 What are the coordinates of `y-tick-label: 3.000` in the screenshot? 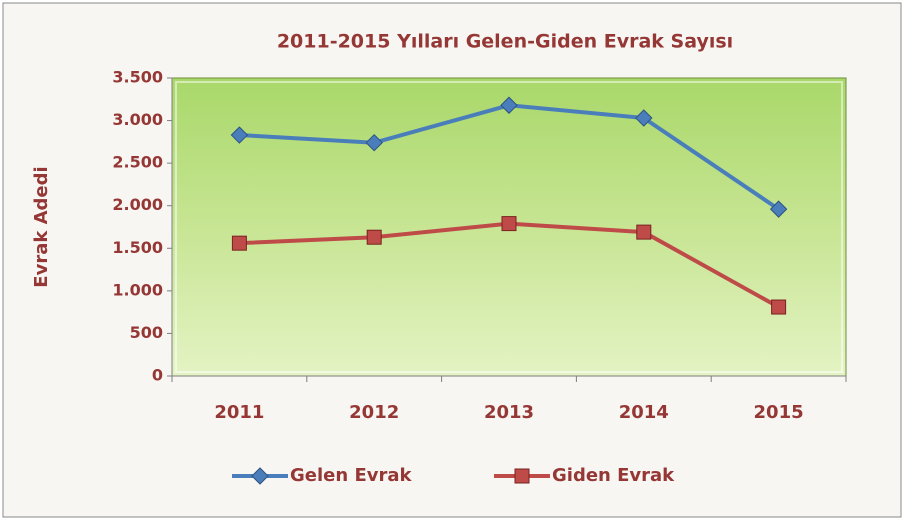 It's located at (137, 119).